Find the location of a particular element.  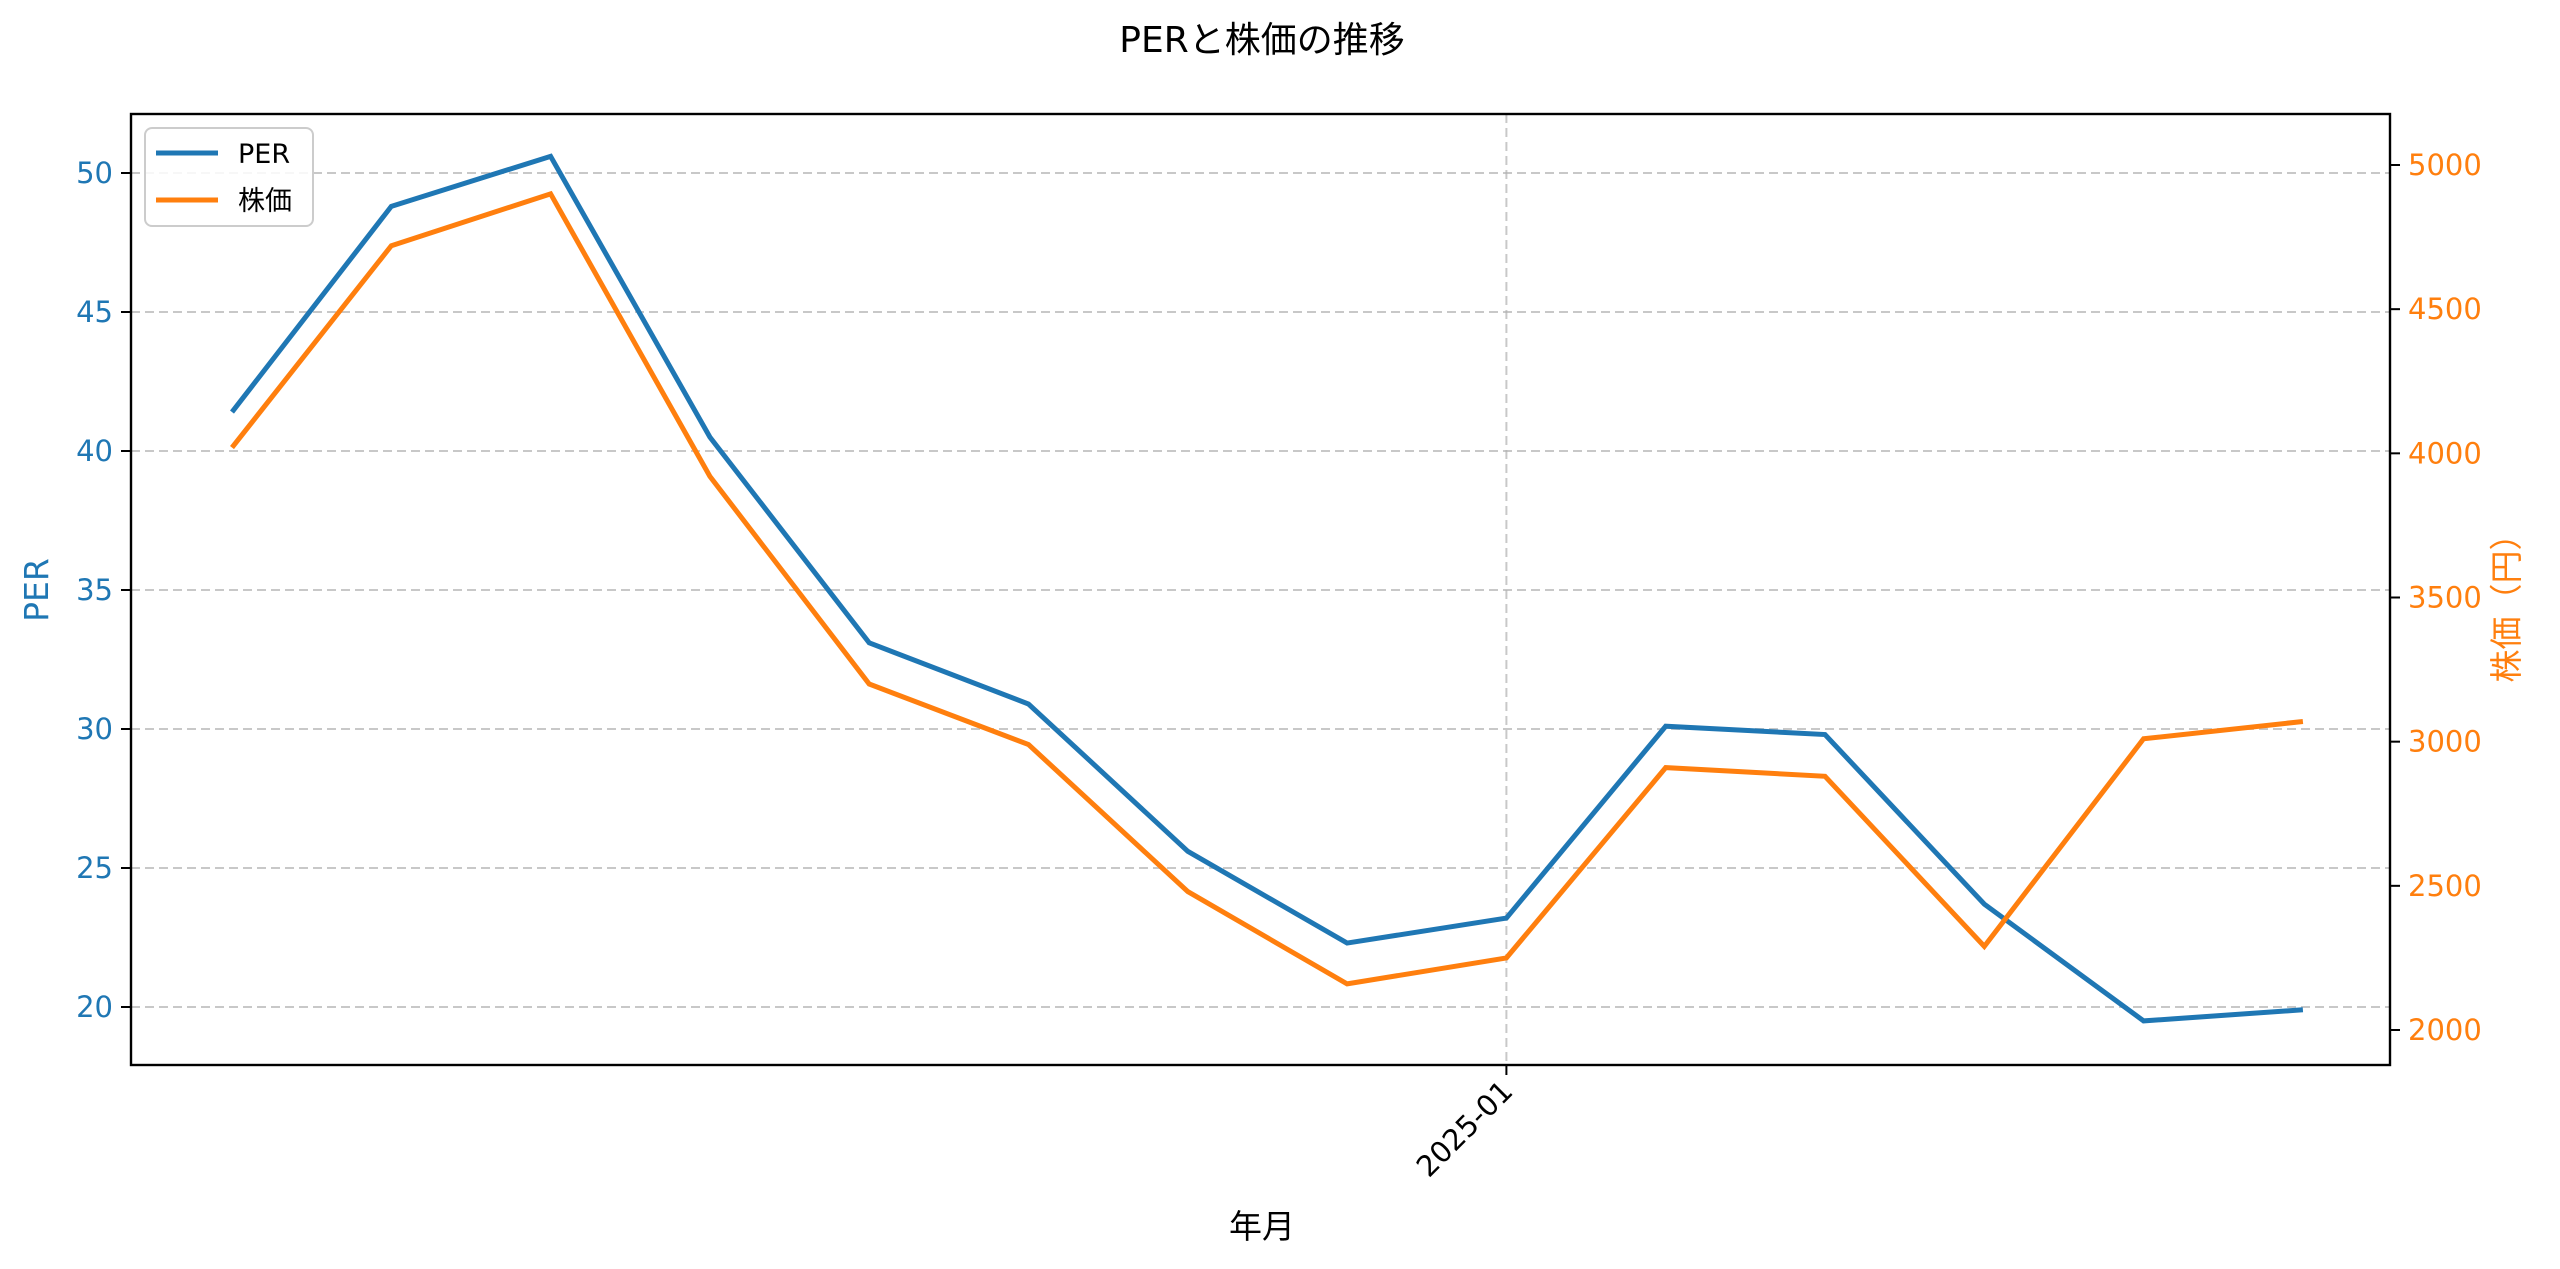

y-tick-left-label: 40 is located at coordinates (94, 451).